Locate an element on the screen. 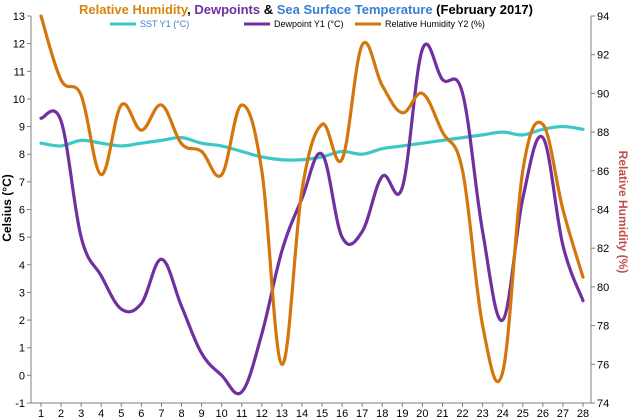 This screenshot has height=420, width=629. y2-tick-label: 76 is located at coordinates (603, 365).